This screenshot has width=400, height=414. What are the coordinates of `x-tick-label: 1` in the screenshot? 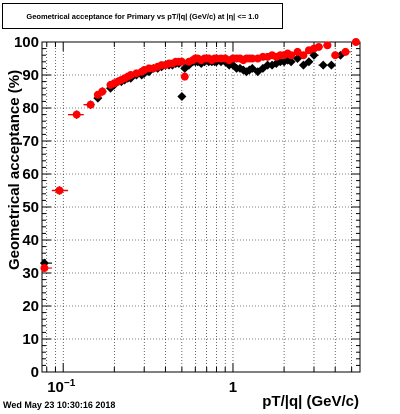 It's located at (233, 387).